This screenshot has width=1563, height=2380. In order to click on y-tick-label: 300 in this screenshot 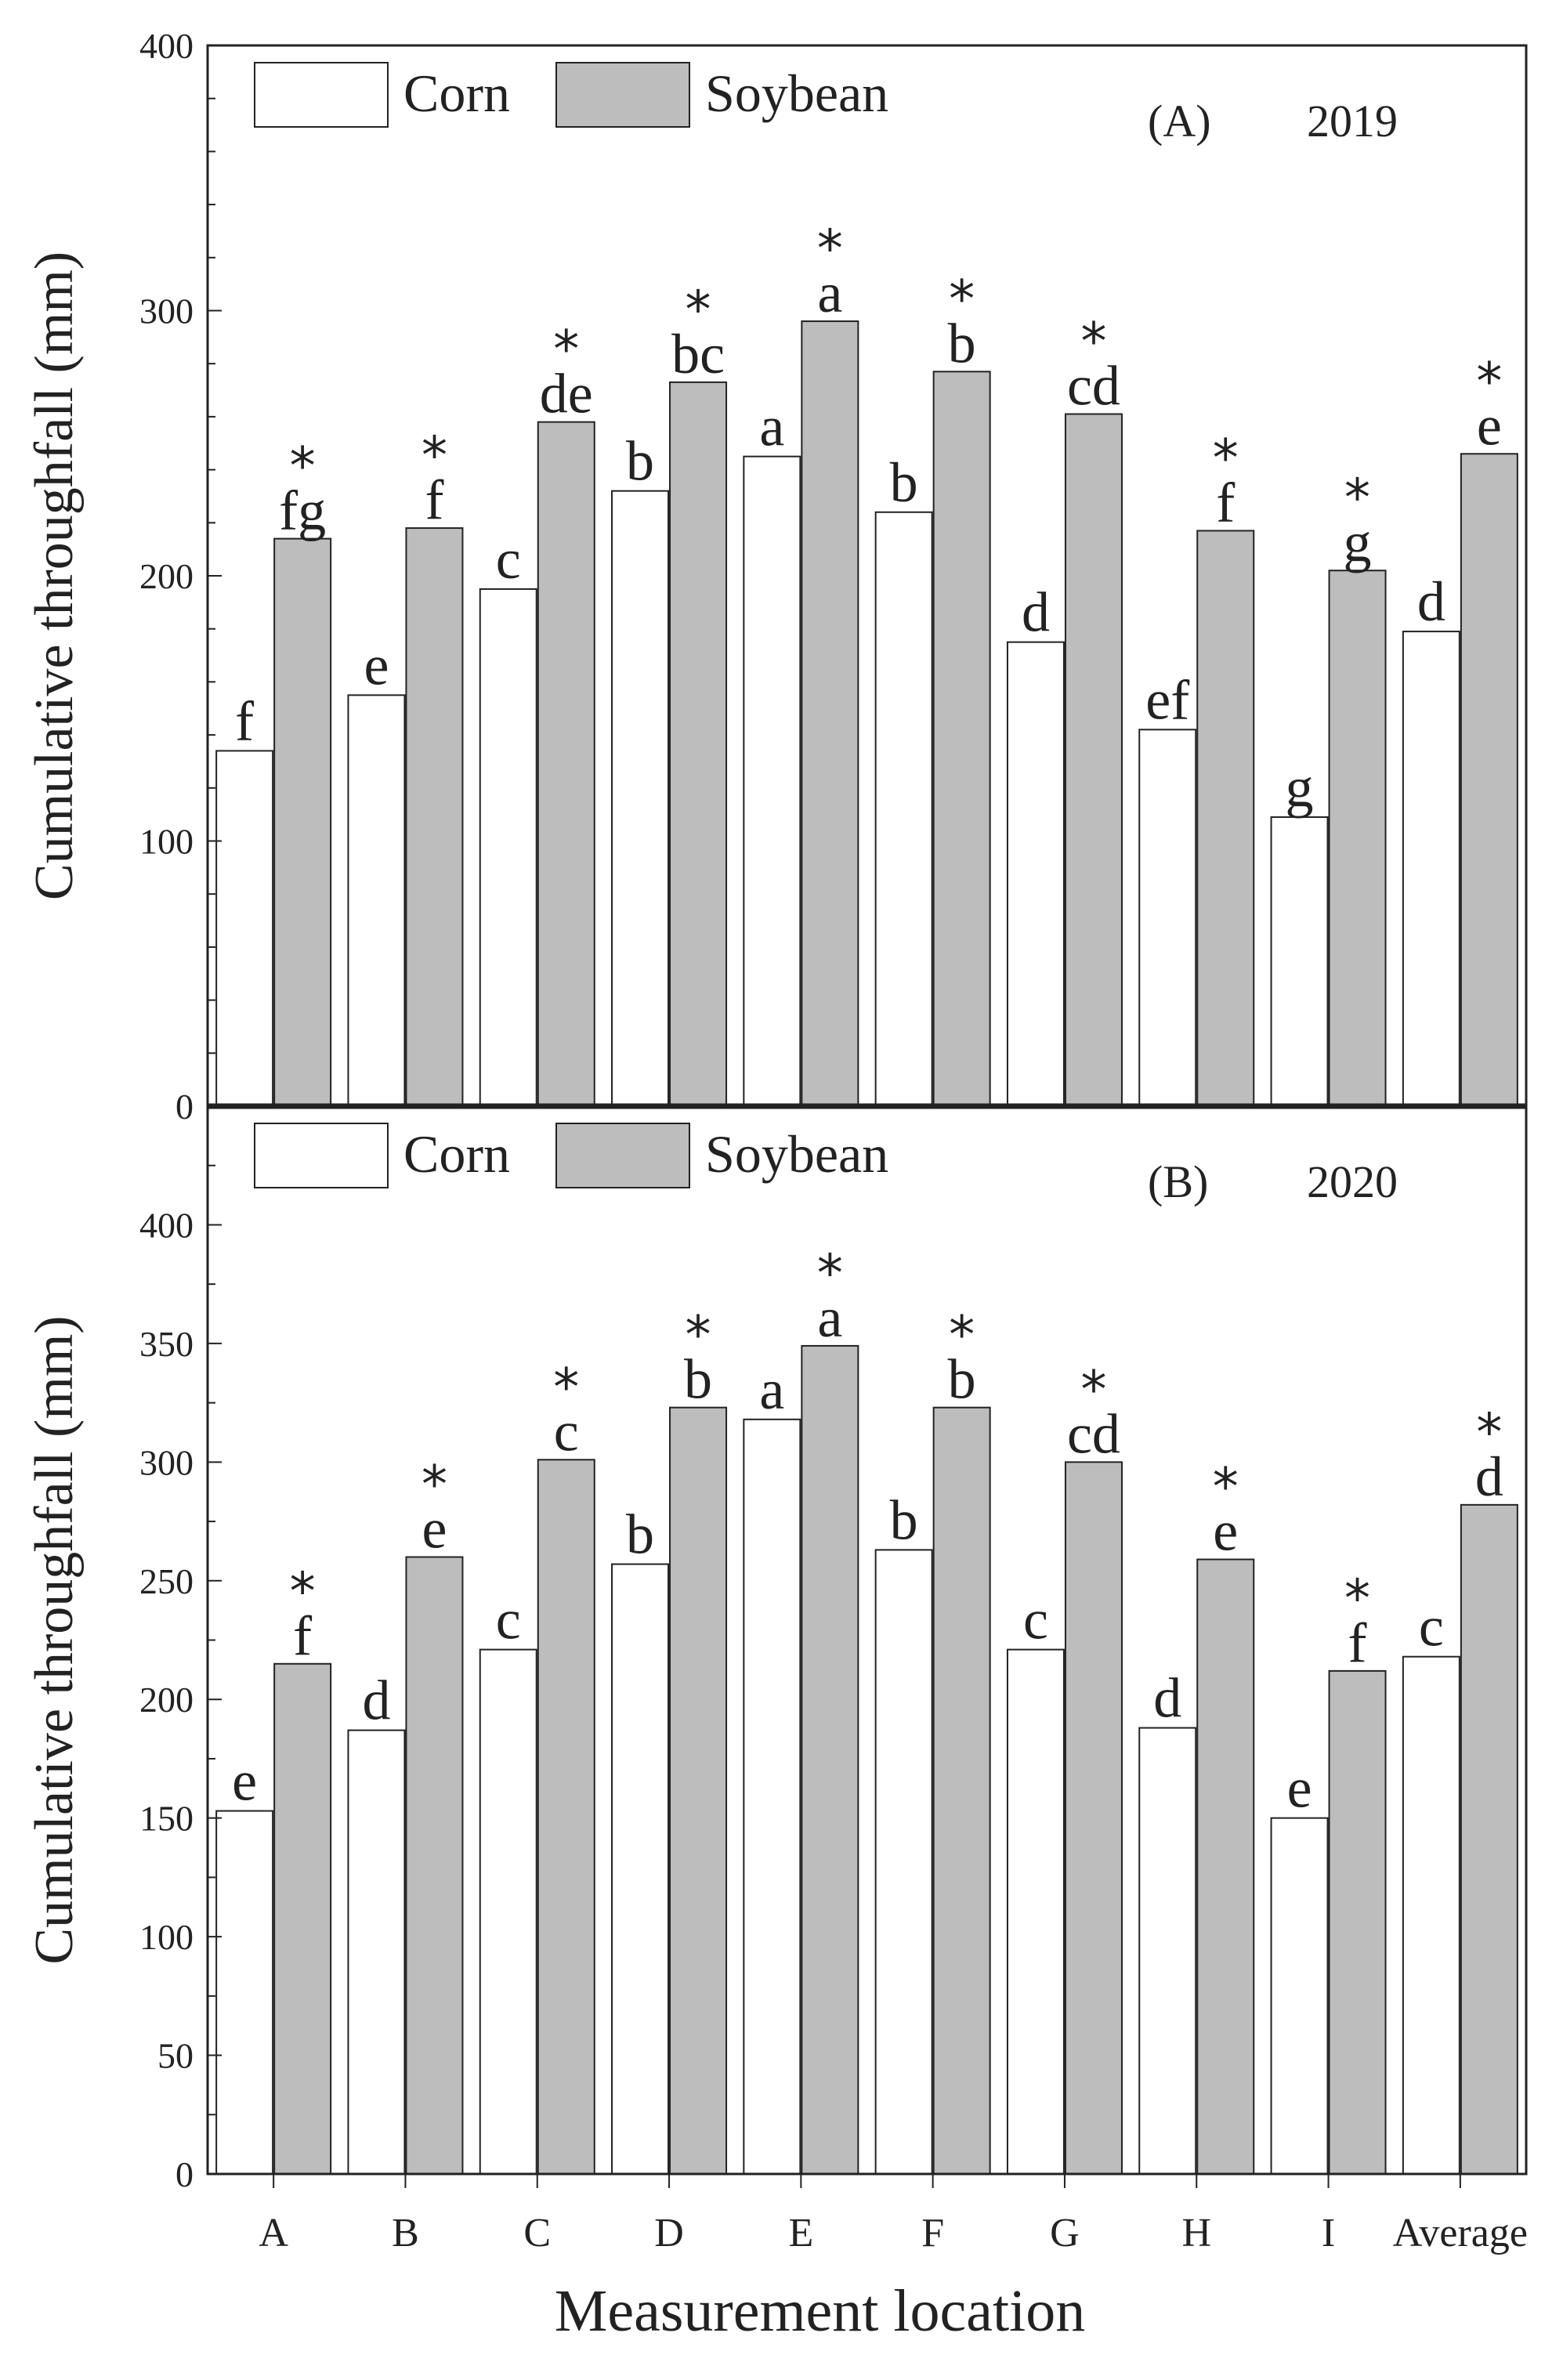, I will do `click(166, 311)`.